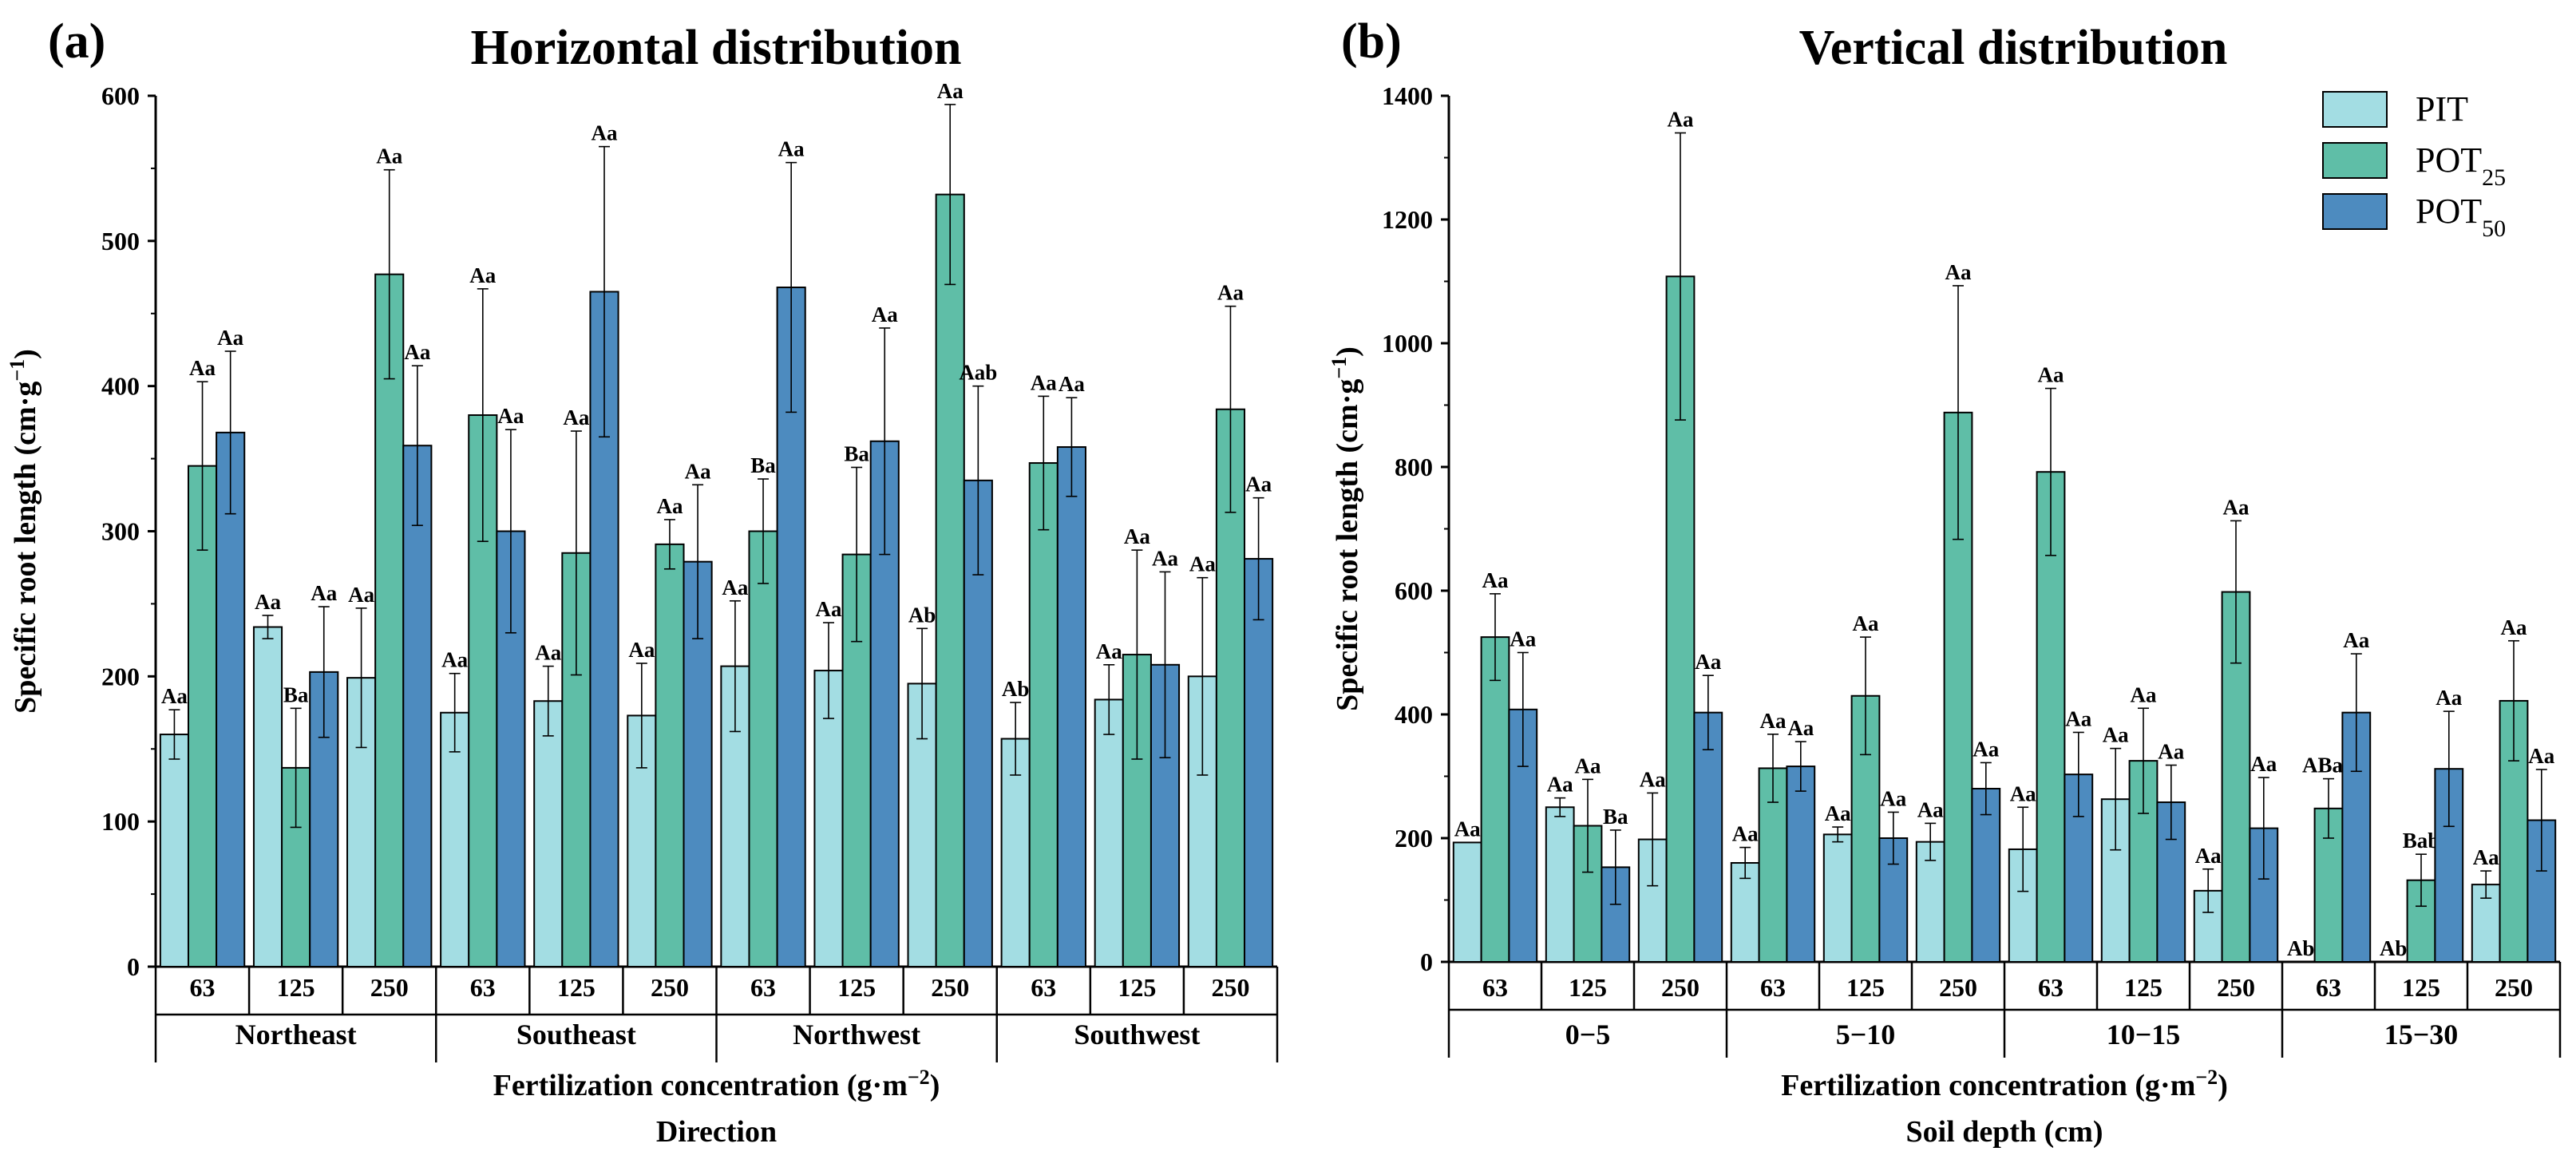  What do you see at coordinates (2442, 109) in the screenshot?
I see `legend-label: PIT` at bounding box center [2442, 109].